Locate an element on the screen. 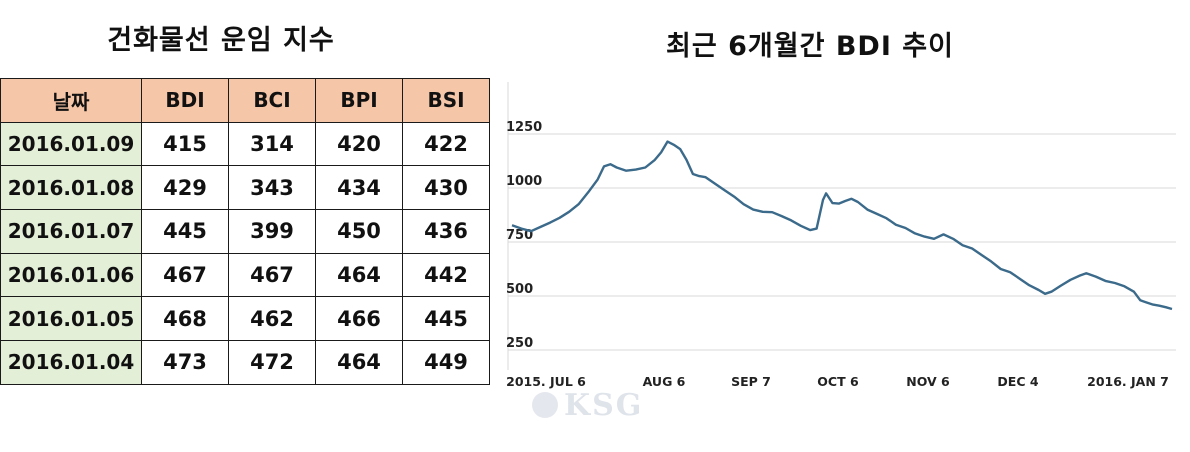  ksg-logo: KSG is located at coordinates (598, 406).